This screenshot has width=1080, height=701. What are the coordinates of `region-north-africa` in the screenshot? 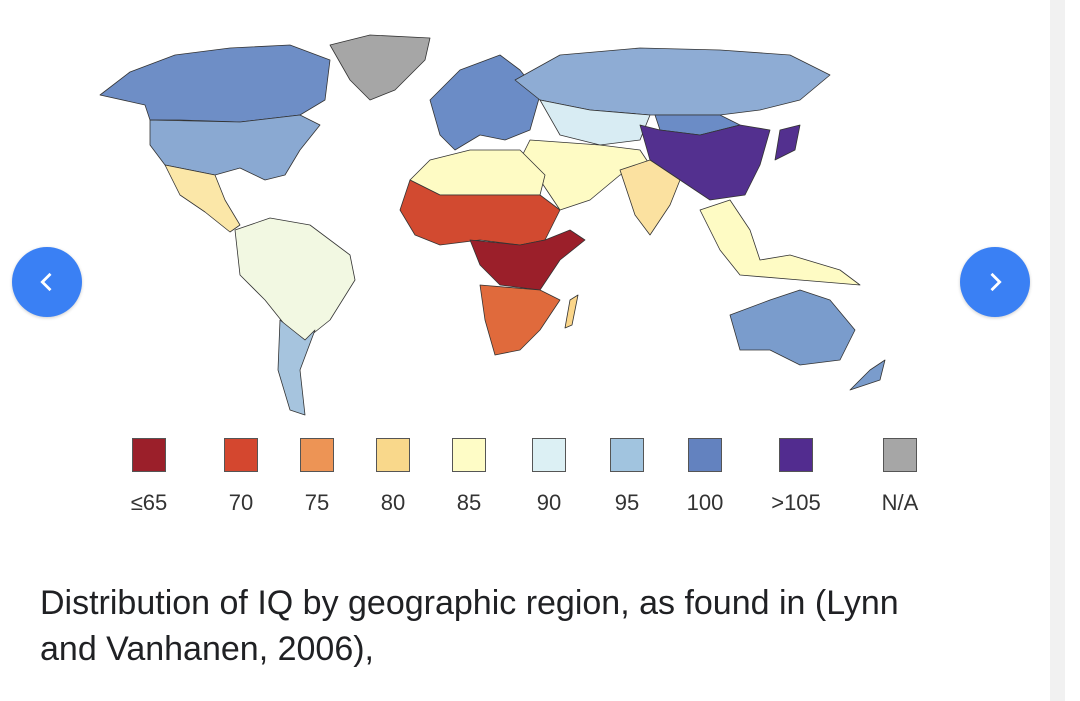 It's located at (477, 172).